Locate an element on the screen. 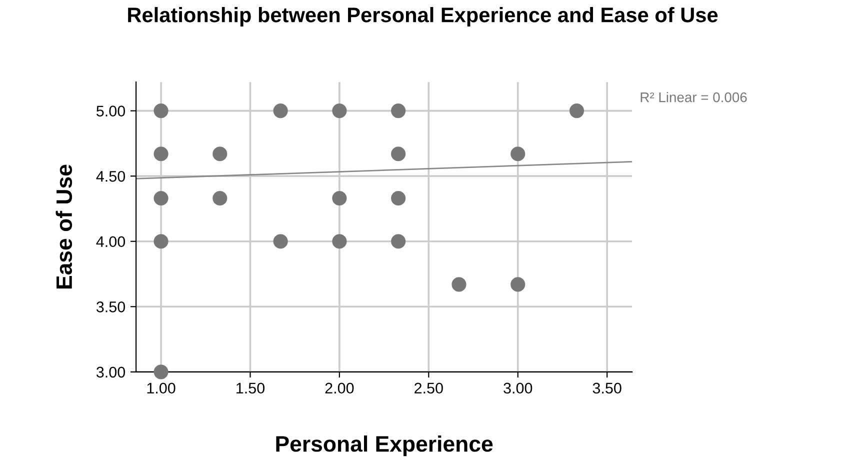 This screenshot has height=469, width=845. y-tick-label: 4.50 is located at coordinates (111, 176).